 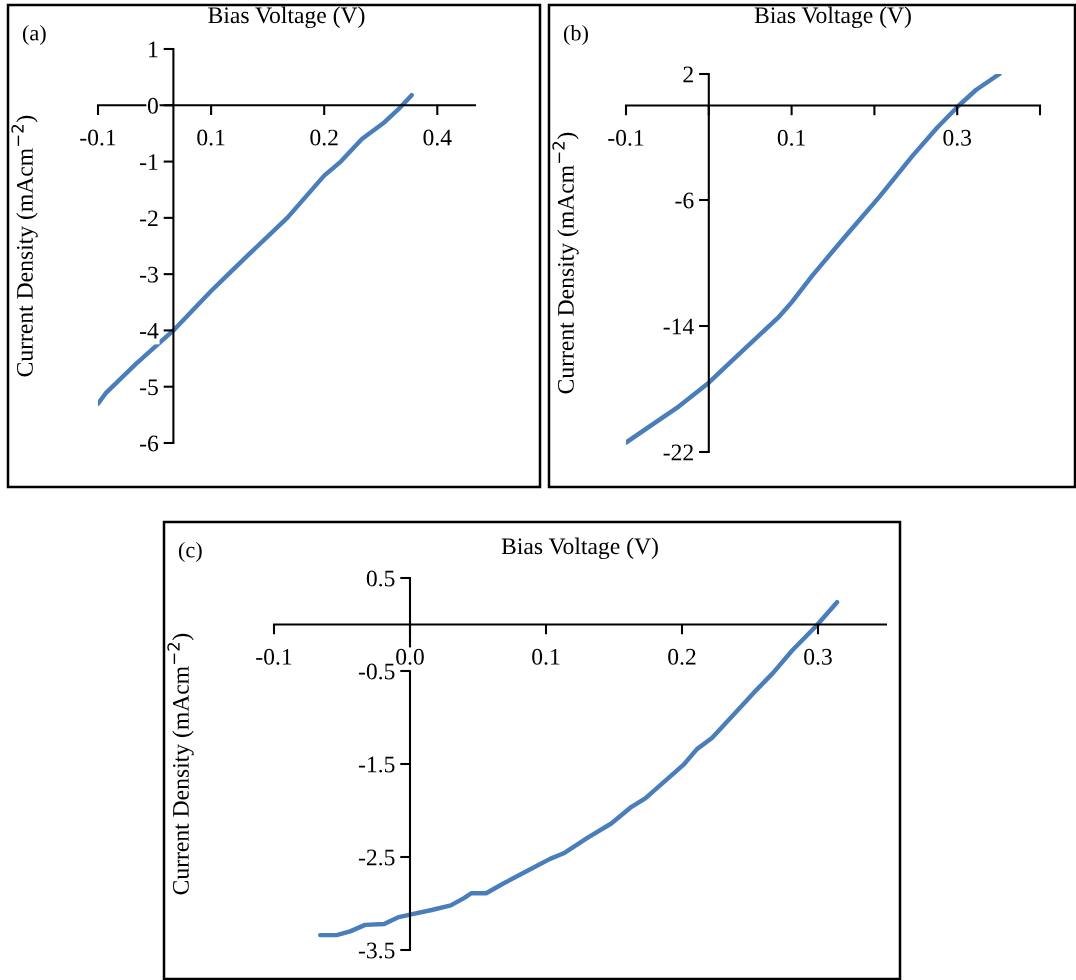 What do you see at coordinates (437, 137) in the screenshot?
I see `x-tick-label: 0.4` at bounding box center [437, 137].